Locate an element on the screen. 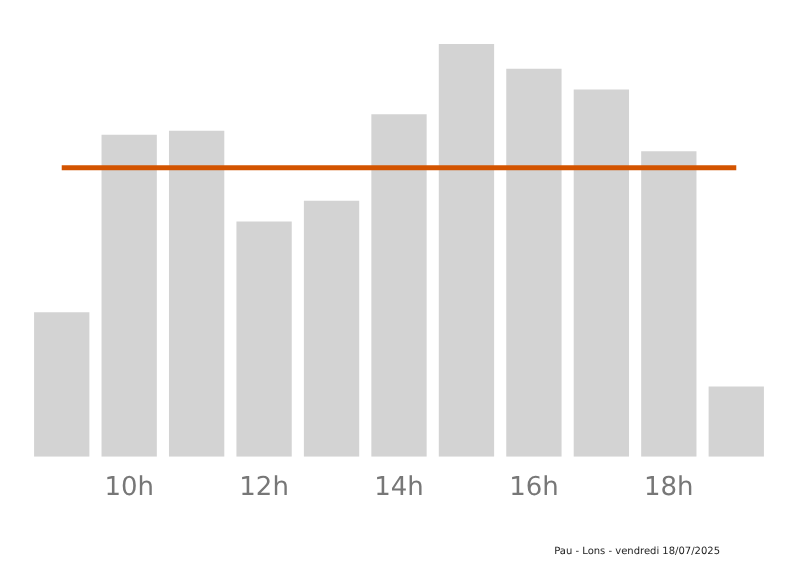 The image size is (800, 572). x-tick-label: 10h is located at coordinates (129, 488).